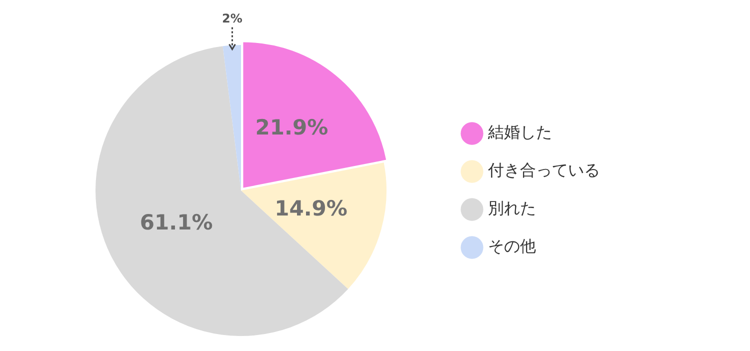 The width and height of the screenshot is (750, 351). Describe the element at coordinates (311, 208) in the screenshot. I see `data-label: 14.9%` at that location.